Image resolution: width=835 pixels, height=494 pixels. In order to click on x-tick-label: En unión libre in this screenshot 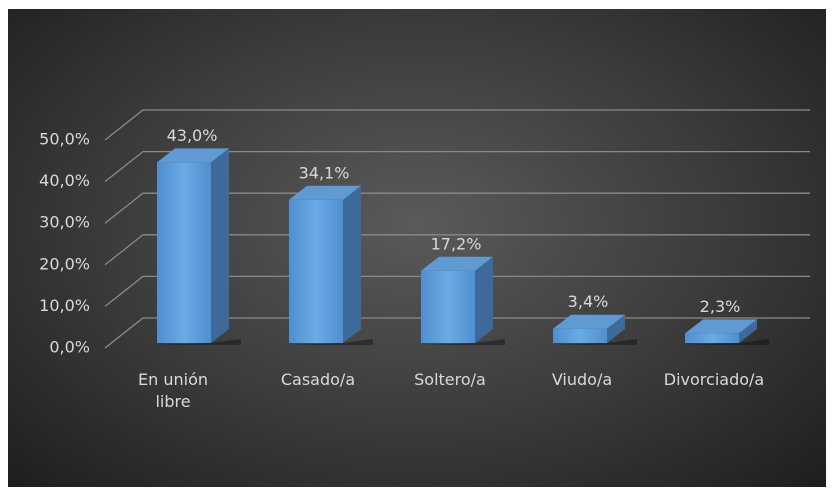, I will do `click(173, 390)`.